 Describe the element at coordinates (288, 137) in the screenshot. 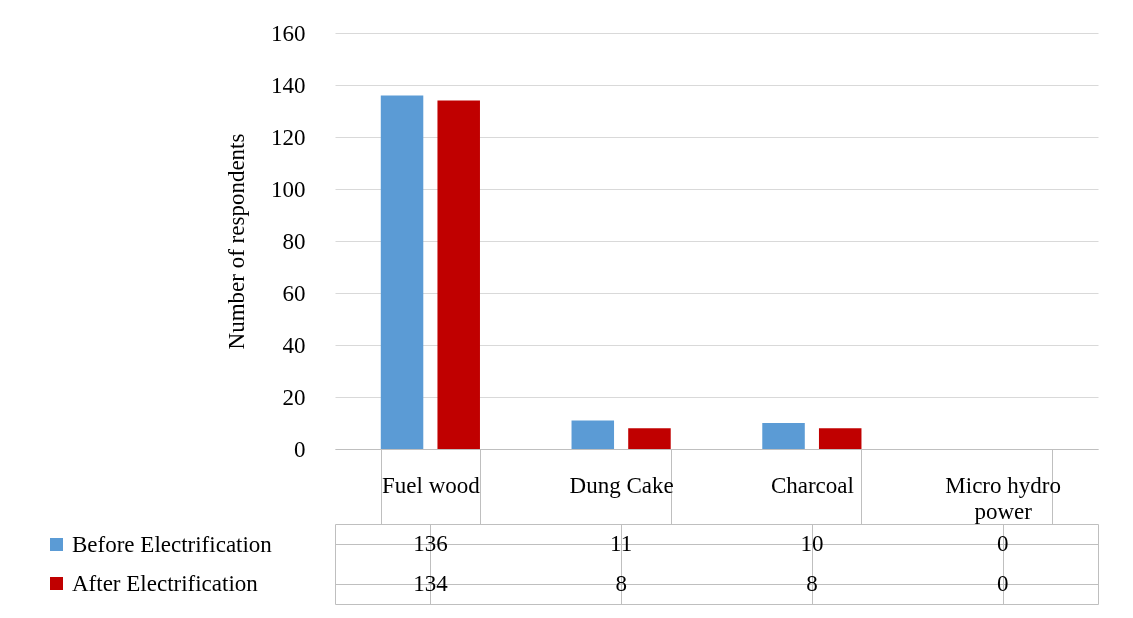

I see `y-tick-label: 120` at that location.